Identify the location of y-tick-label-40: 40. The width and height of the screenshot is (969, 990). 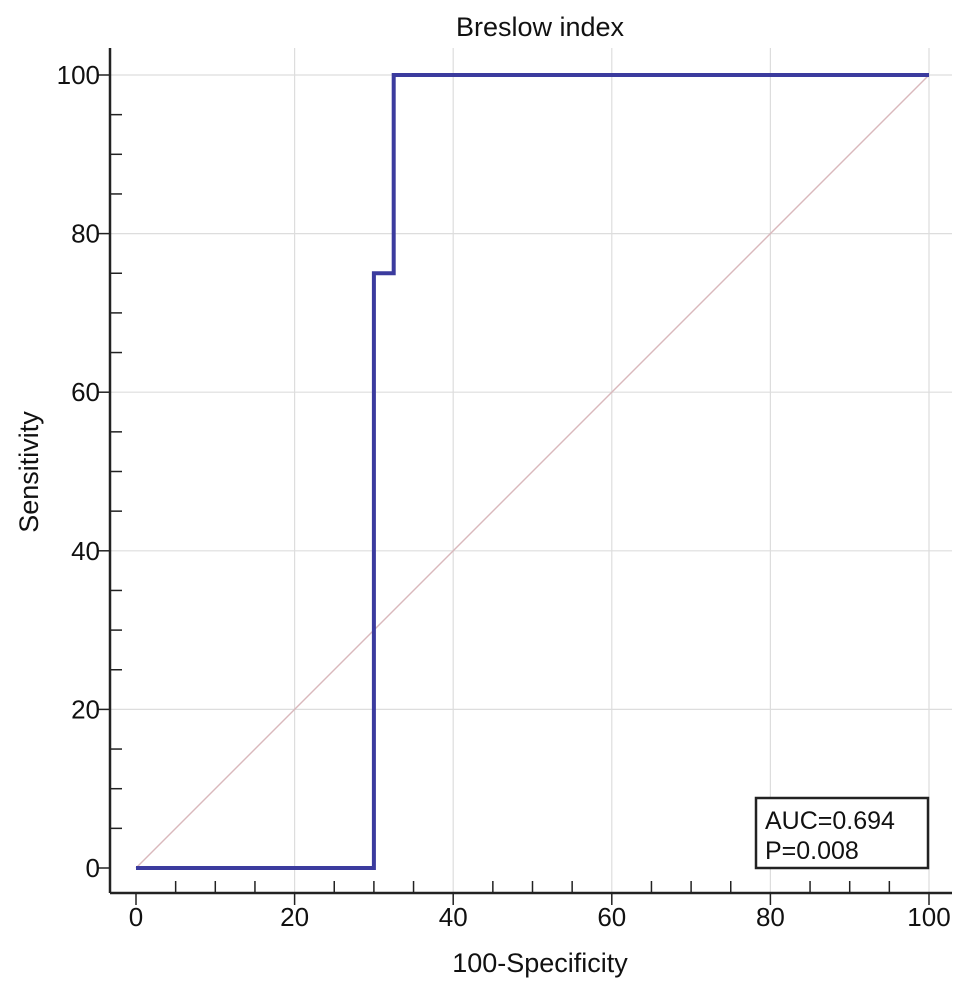
(85, 551).